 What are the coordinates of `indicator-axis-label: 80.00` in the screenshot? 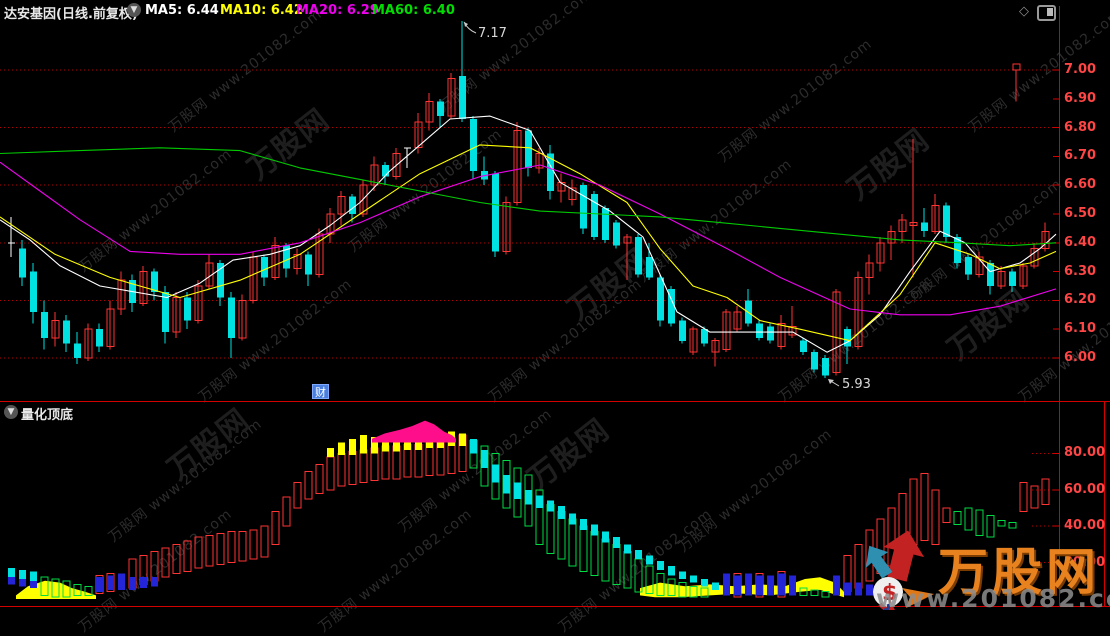 It's located at (1085, 453).